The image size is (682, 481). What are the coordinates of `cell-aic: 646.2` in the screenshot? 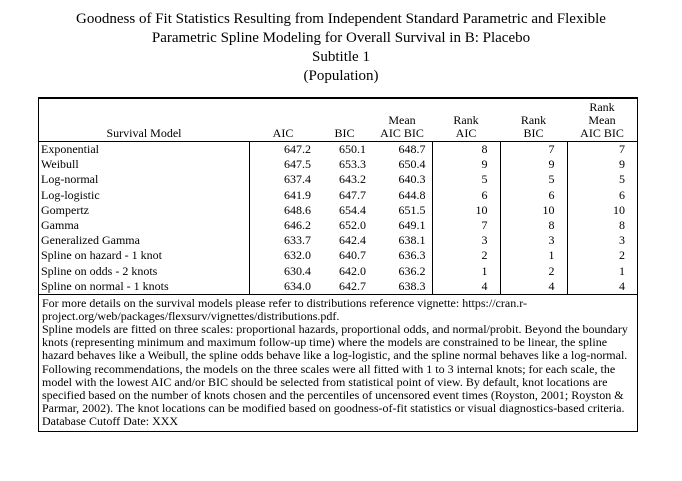 It's located at (297, 225).